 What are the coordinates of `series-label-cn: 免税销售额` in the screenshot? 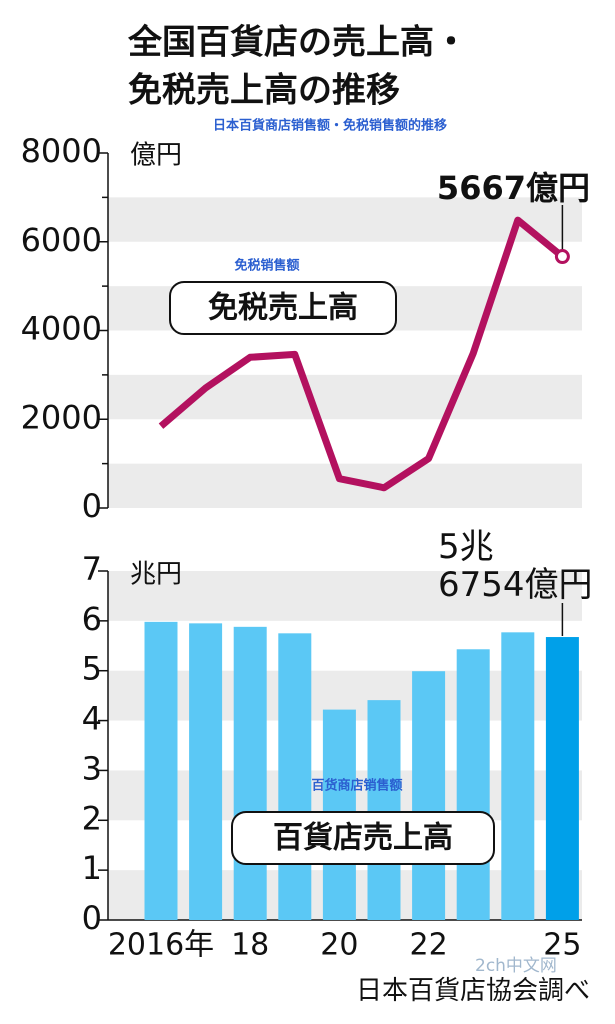 It's located at (266, 266).